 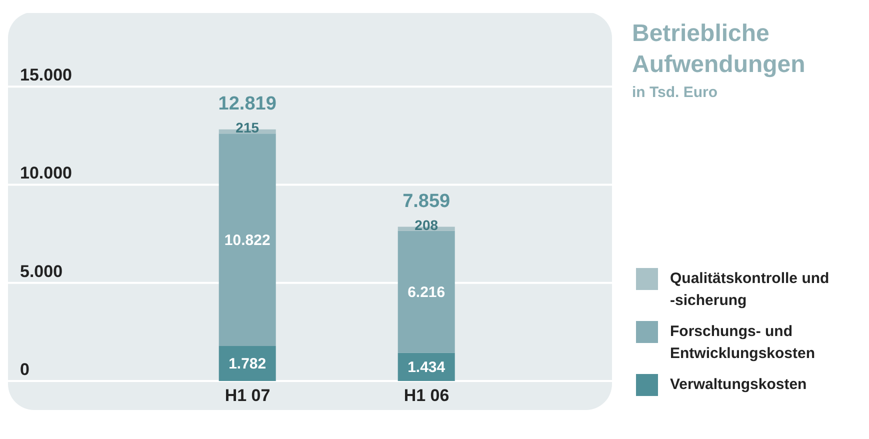 What do you see at coordinates (426, 201) in the screenshot?
I see `total-label: 7.859` at bounding box center [426, 201].